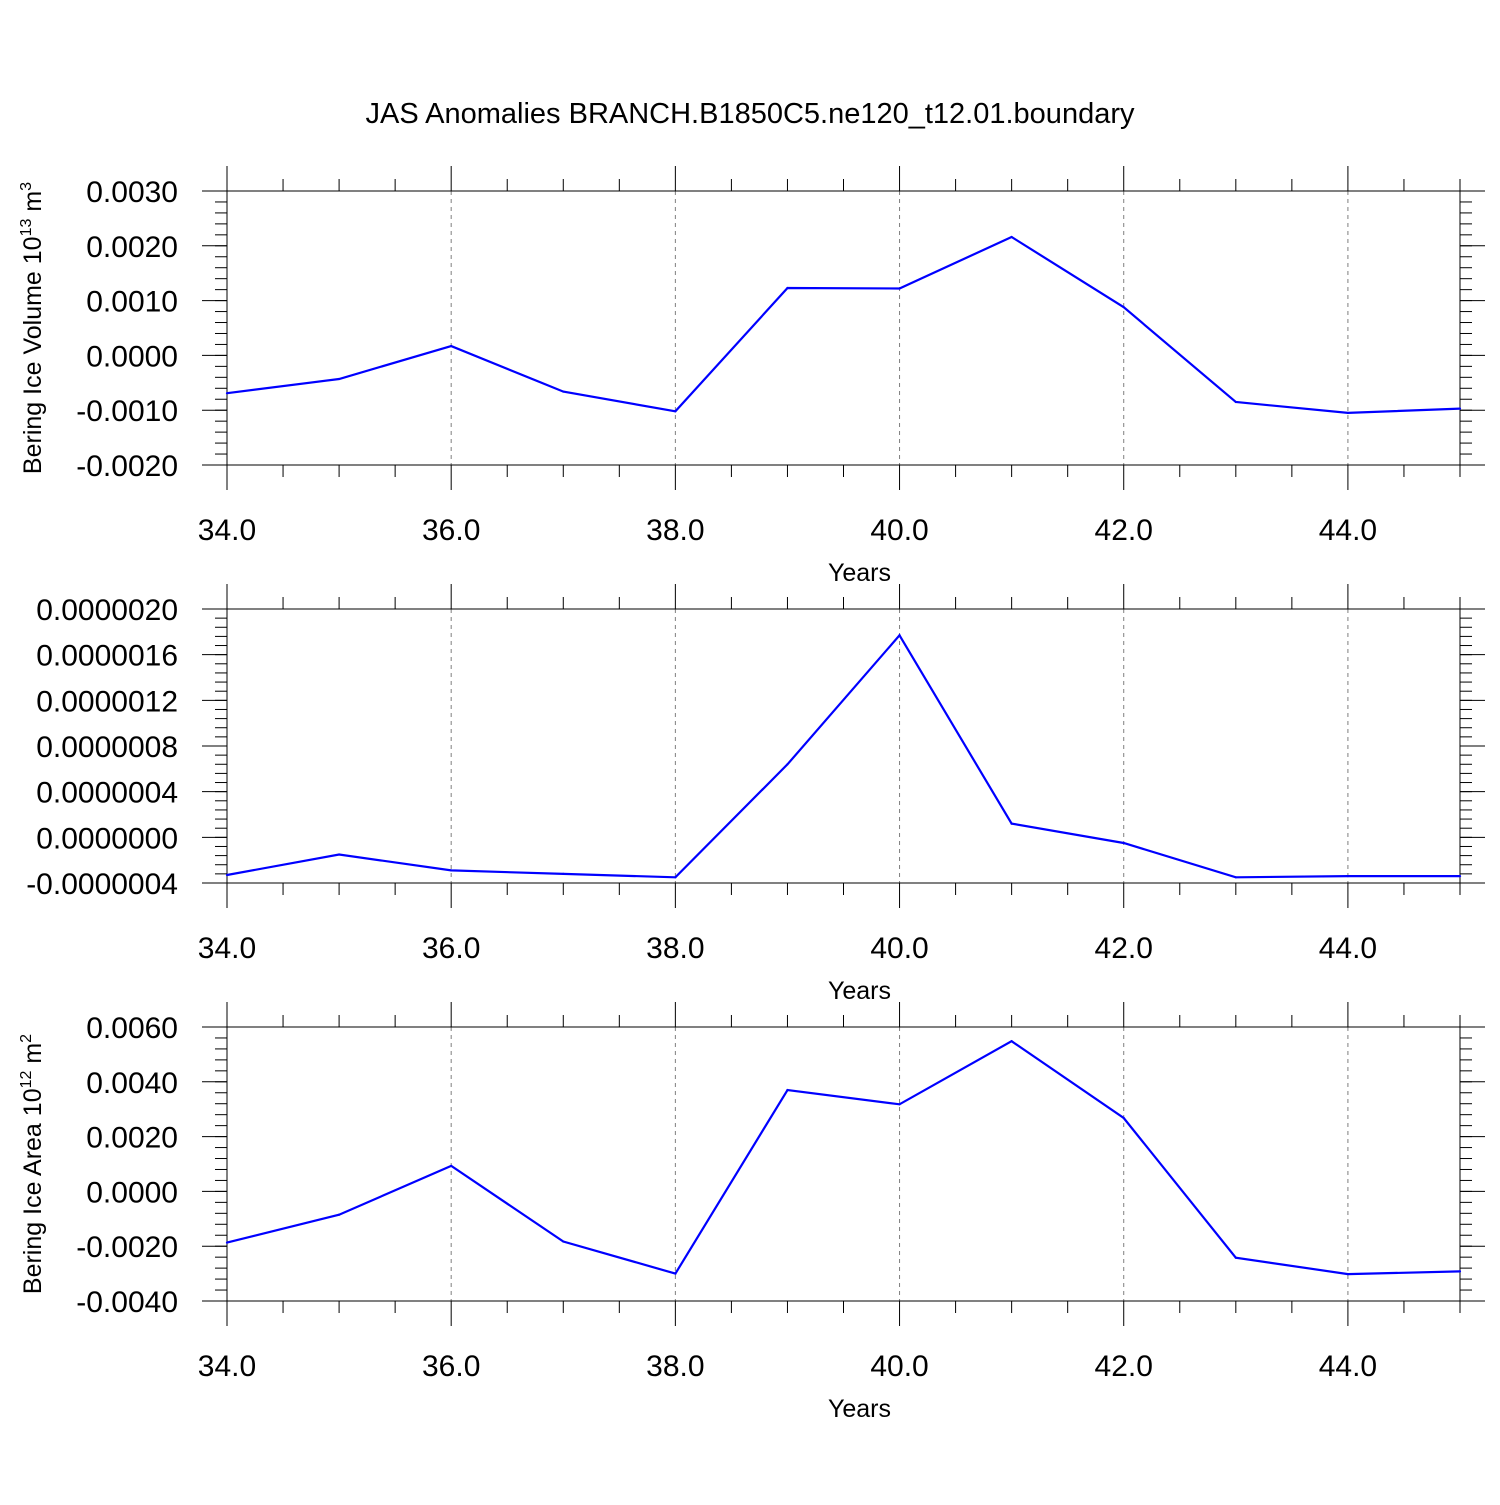  I want to click on y-axis-label-text: Bering Ice Area 10, so click(33, 1191).